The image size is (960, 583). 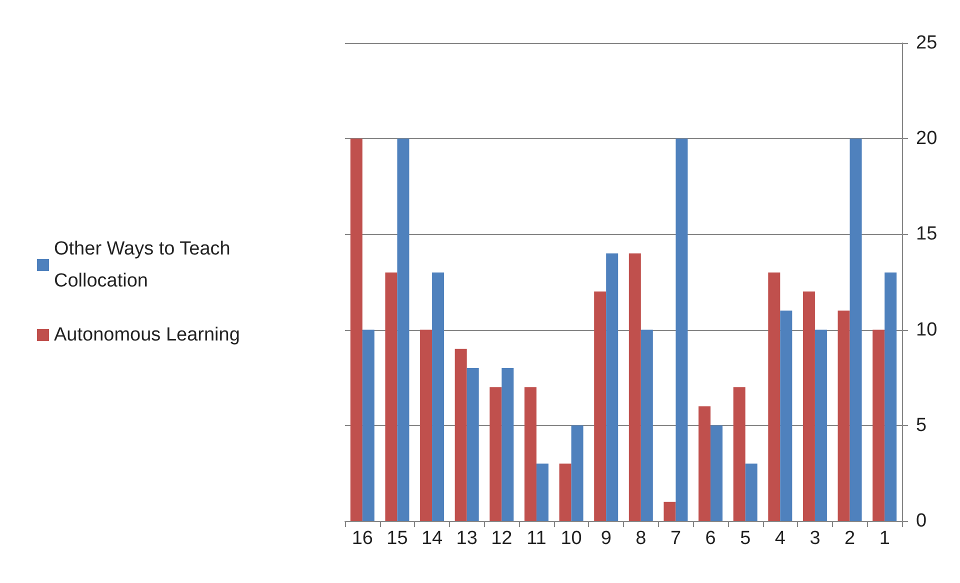 What do you see at coordinates (921, 425) in the screenshot?
I see `y-tick-label: 5` at bounding box center [921, 425].